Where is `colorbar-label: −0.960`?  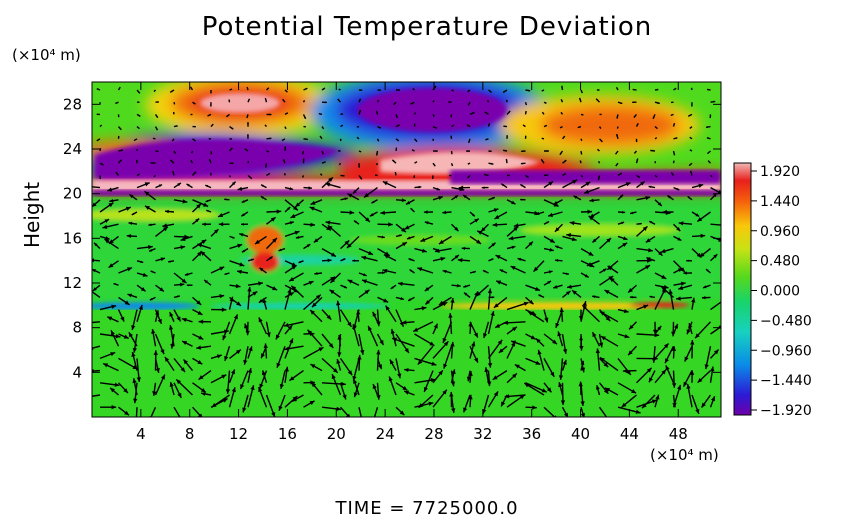 colorbar-label: −0.960 is located at coordinates (786, 351).